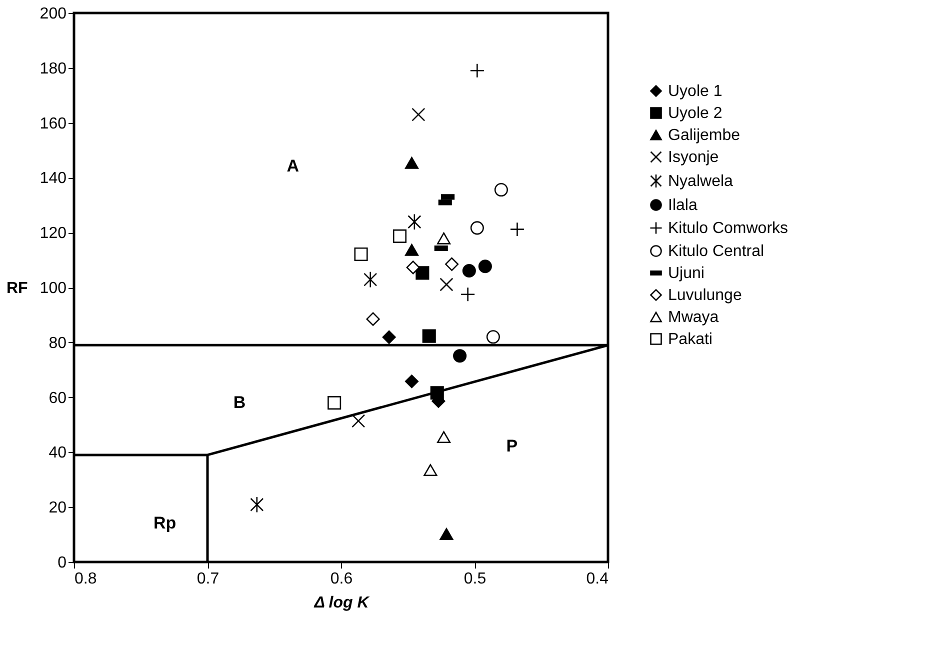  I want to click on x-tick-label: 0.5, so click(475, 579).